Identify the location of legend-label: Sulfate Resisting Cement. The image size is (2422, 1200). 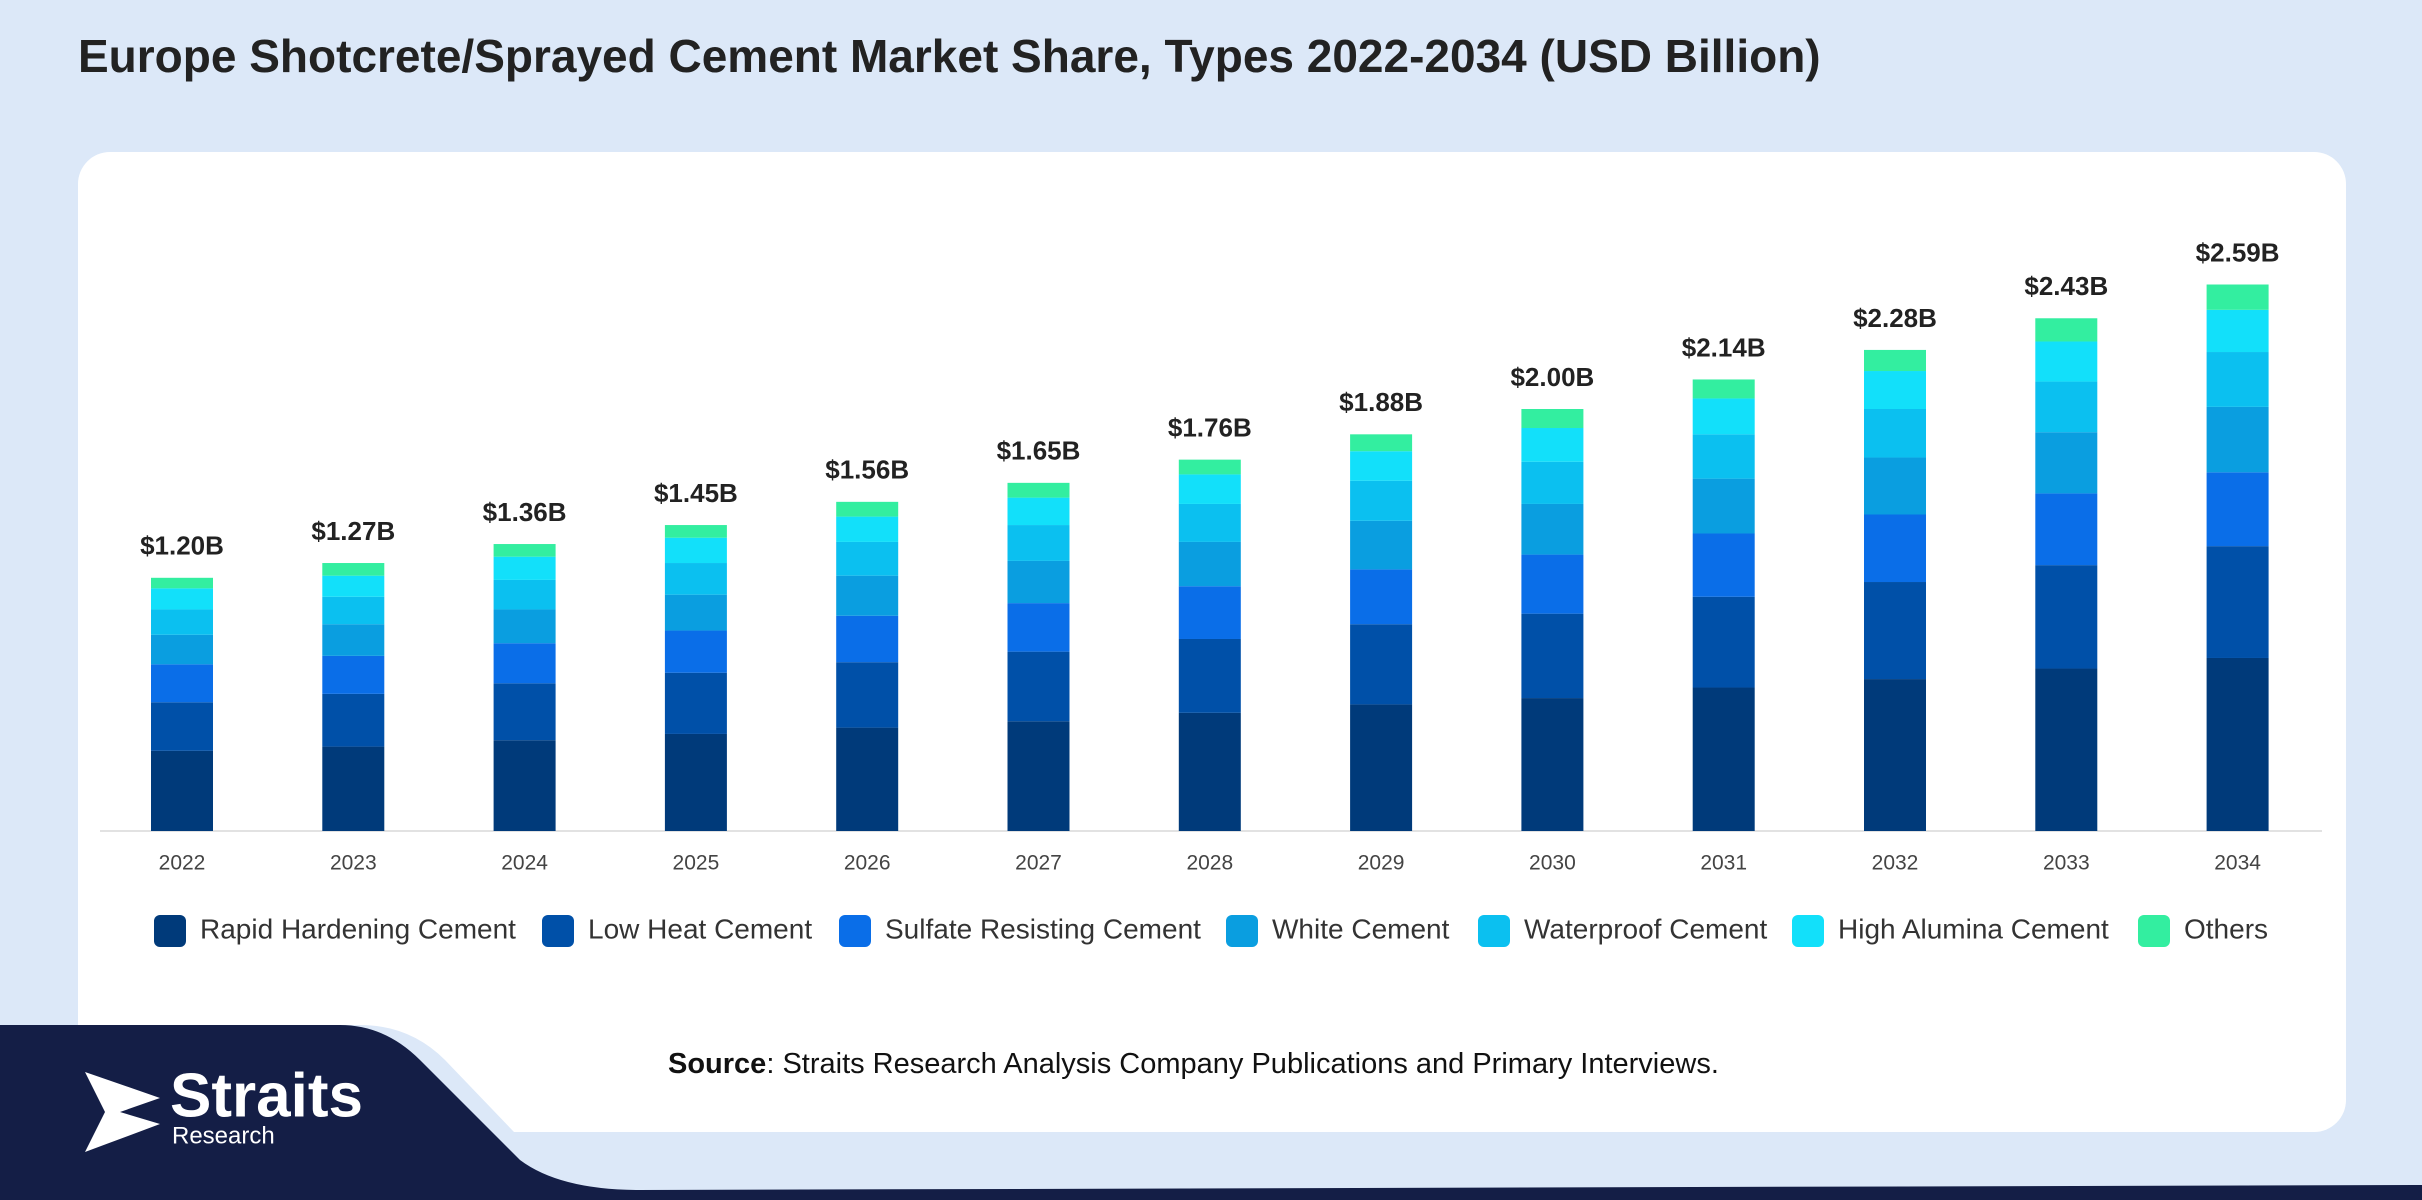
(1043, 928).